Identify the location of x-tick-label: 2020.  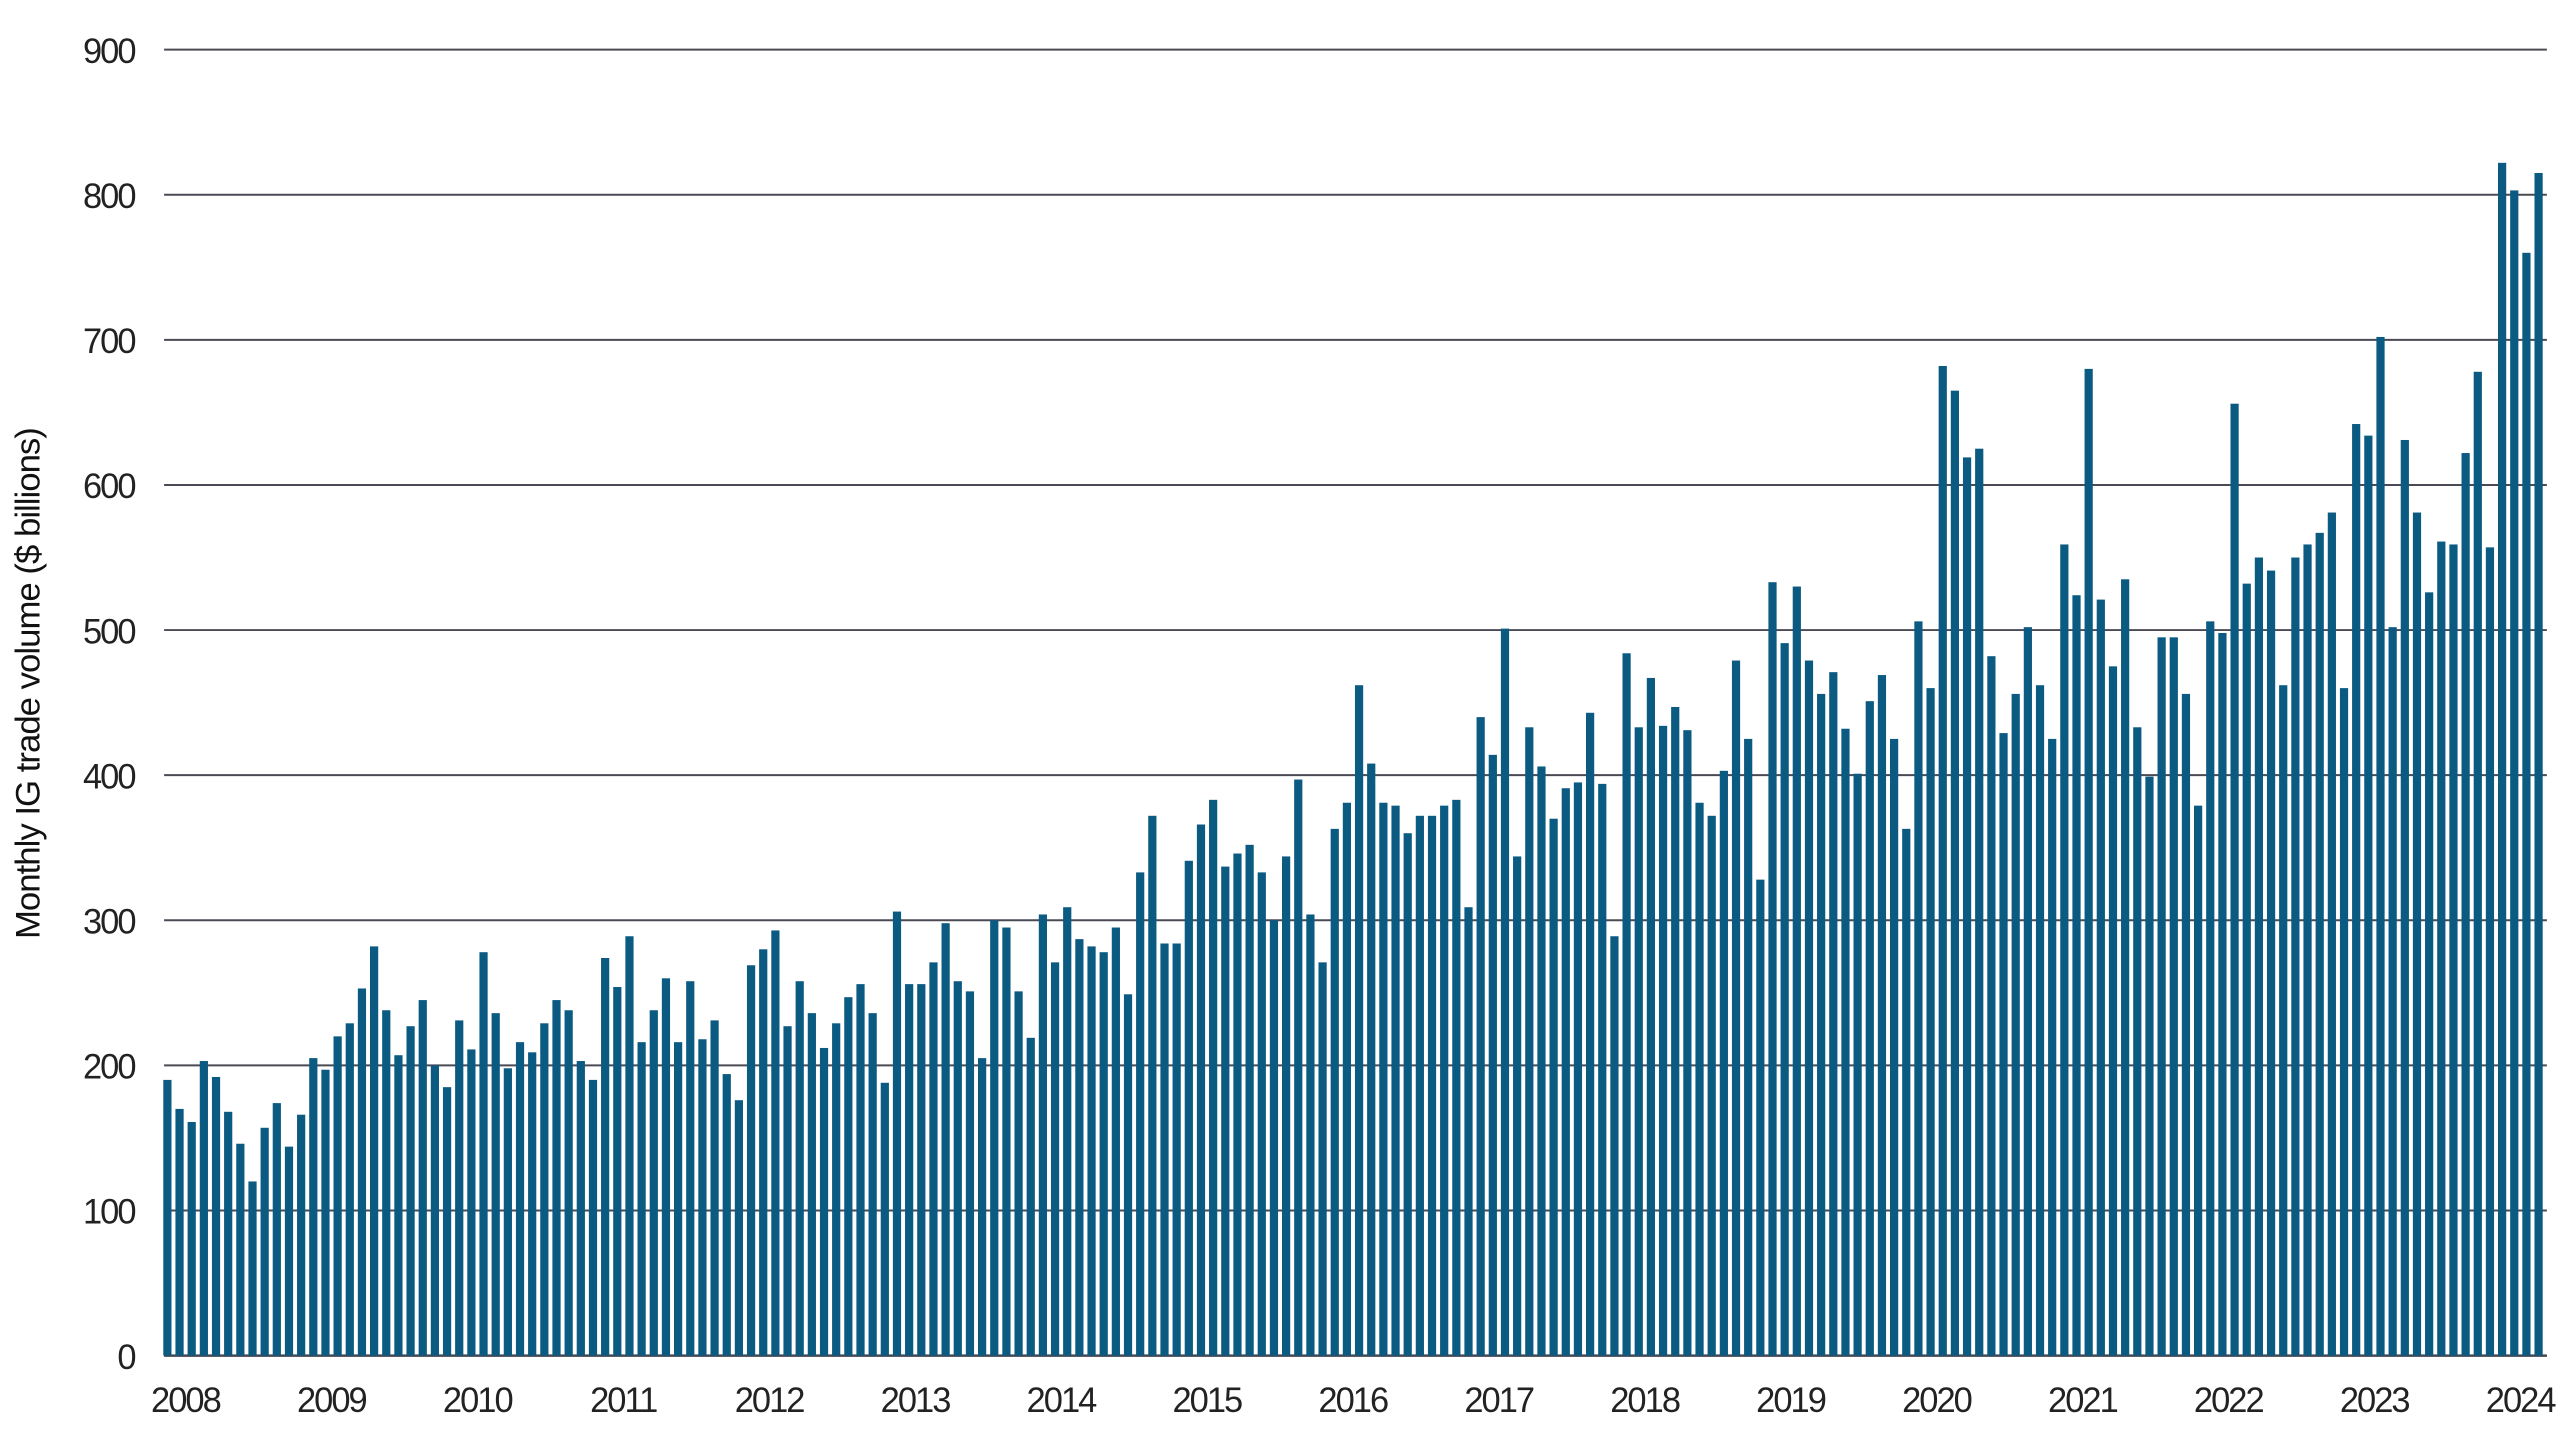
(1937, 1401).